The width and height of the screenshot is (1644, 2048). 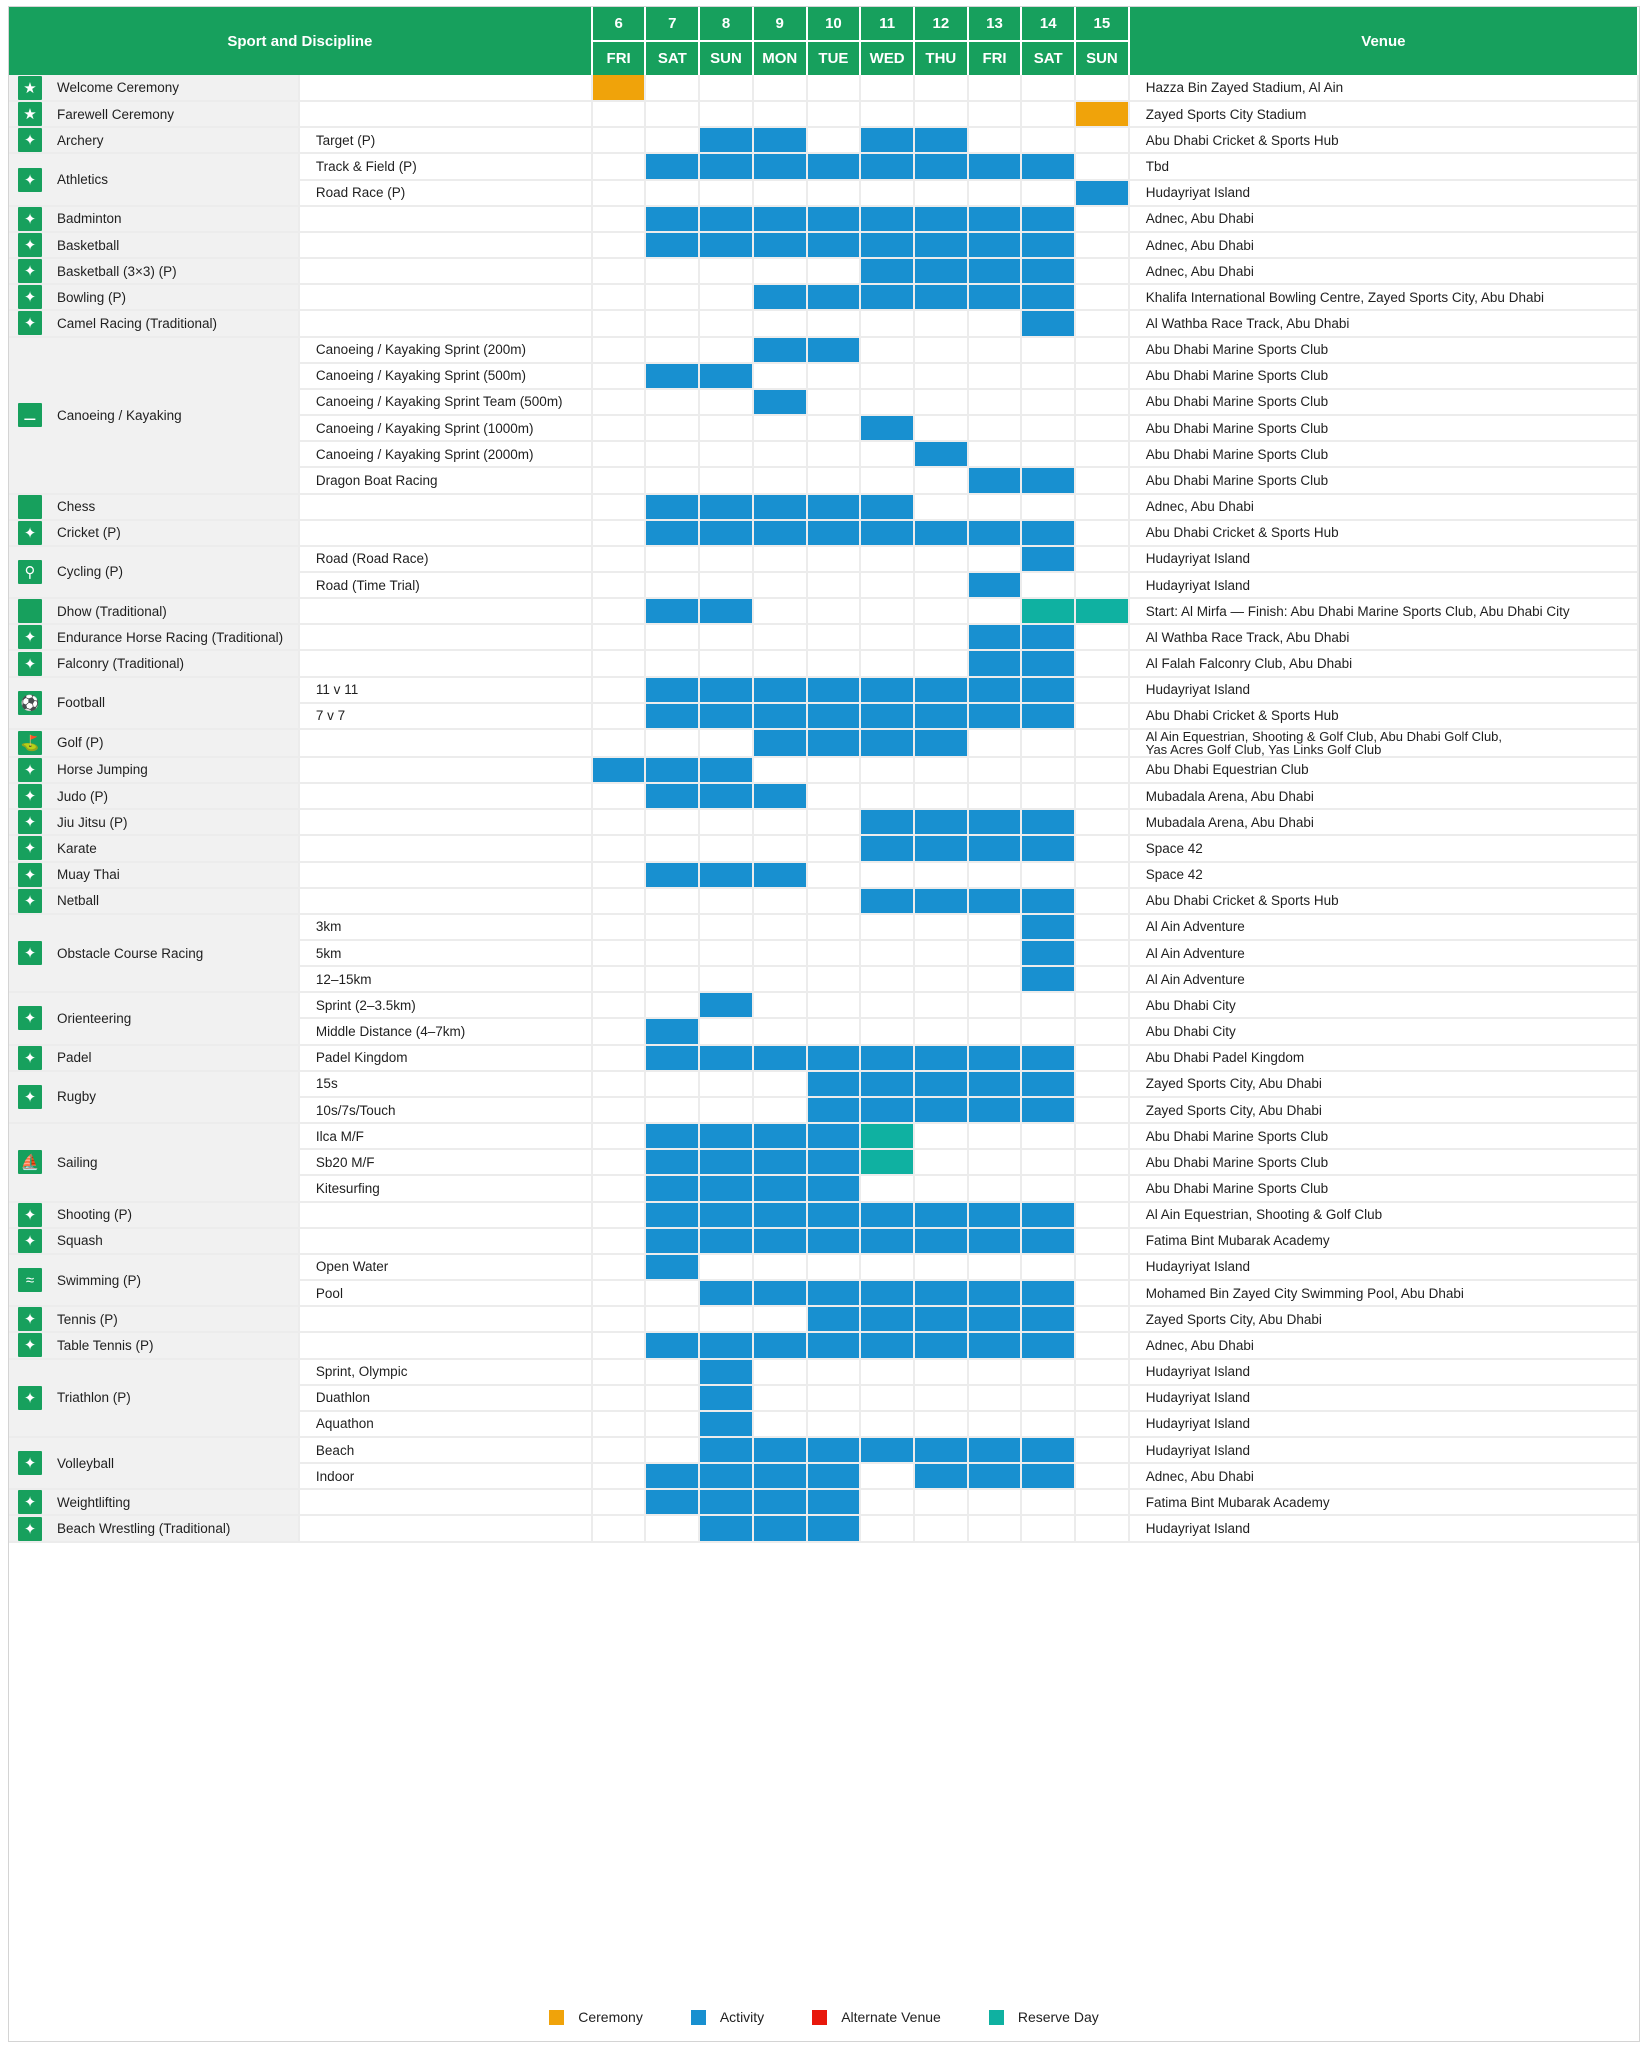 I want to click on day-number-header: 8, so click(x=726, y=24).